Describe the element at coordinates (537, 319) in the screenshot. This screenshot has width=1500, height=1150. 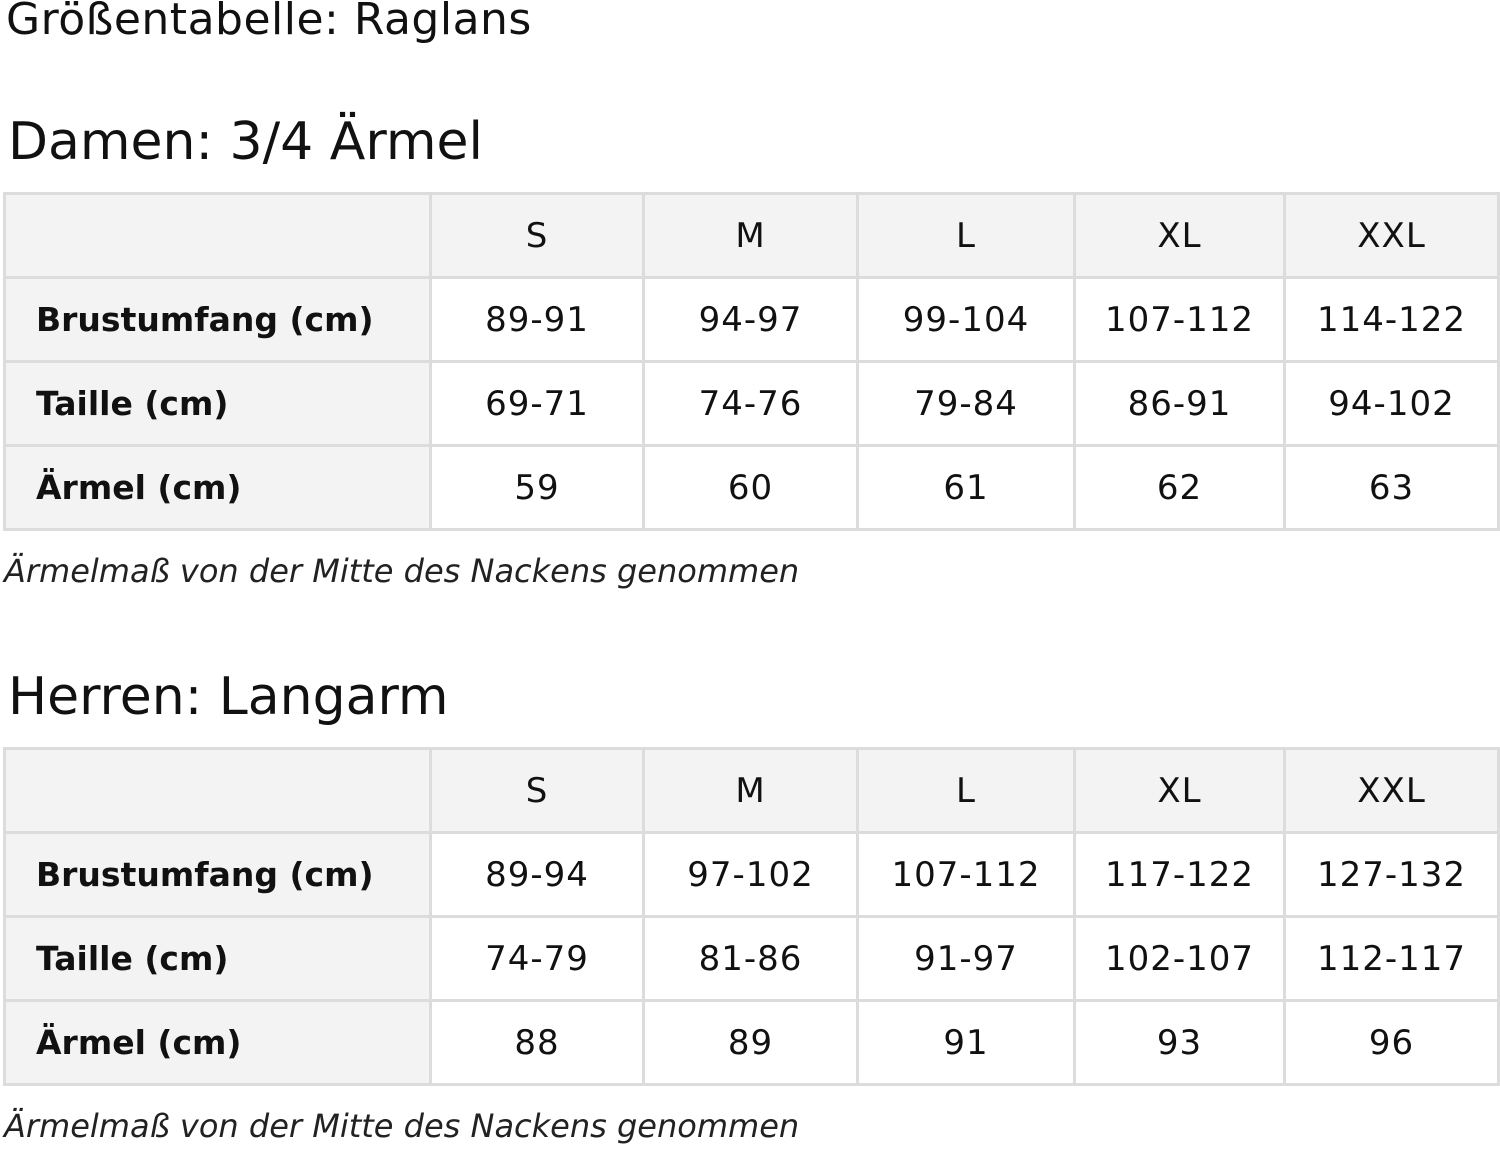
I see `table-cell: 89-91` at that location.